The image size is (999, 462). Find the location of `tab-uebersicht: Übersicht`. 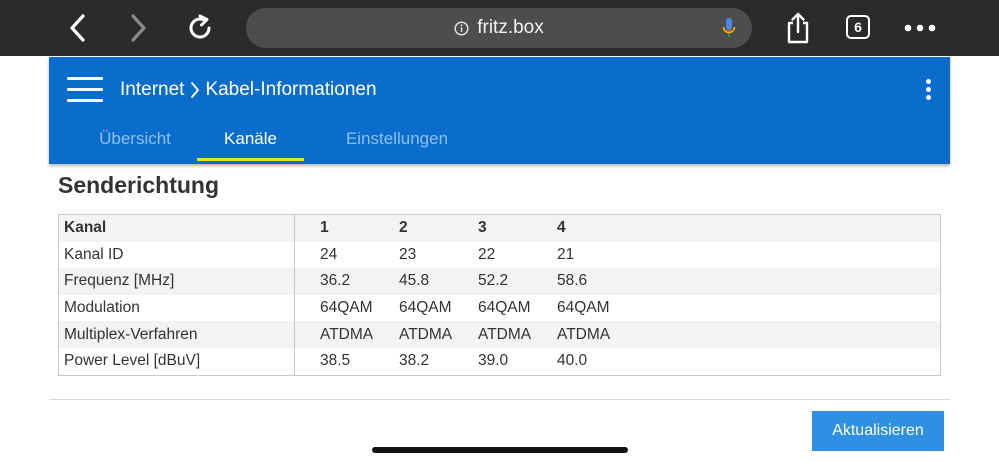

tab-uebersicht: Übersicht is located at coordinates (135, 138).